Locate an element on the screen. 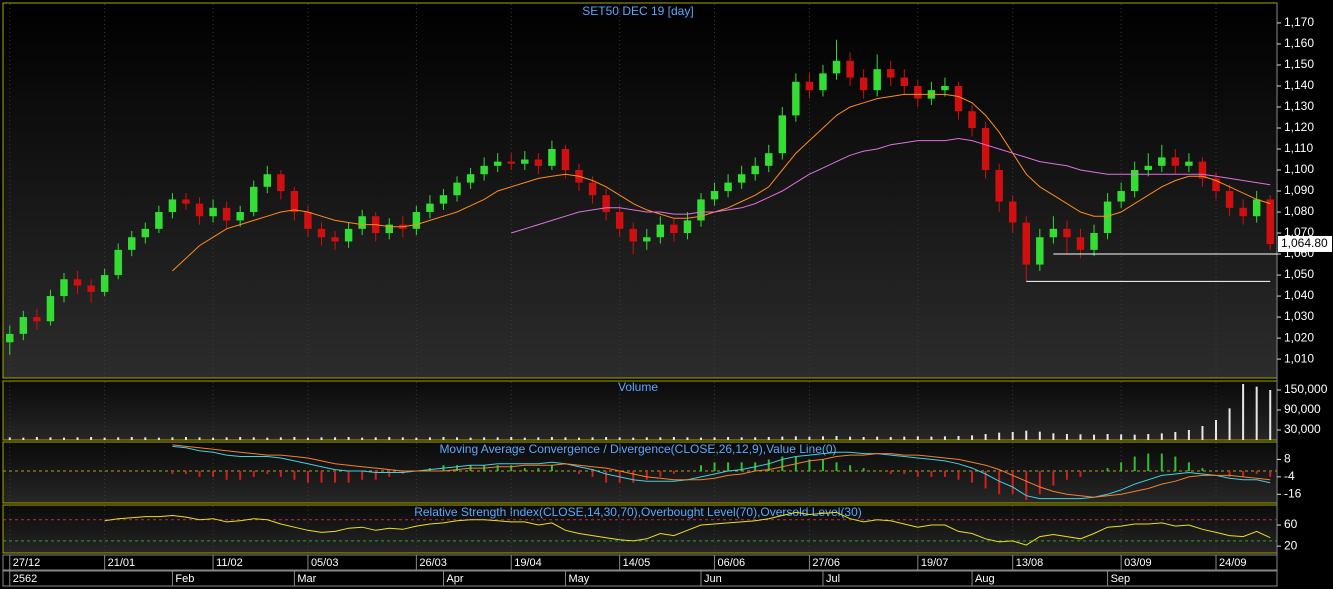 This screenshot has height=589, width=1333. date-label: 03/09 is located at coordinates (1138, 563).